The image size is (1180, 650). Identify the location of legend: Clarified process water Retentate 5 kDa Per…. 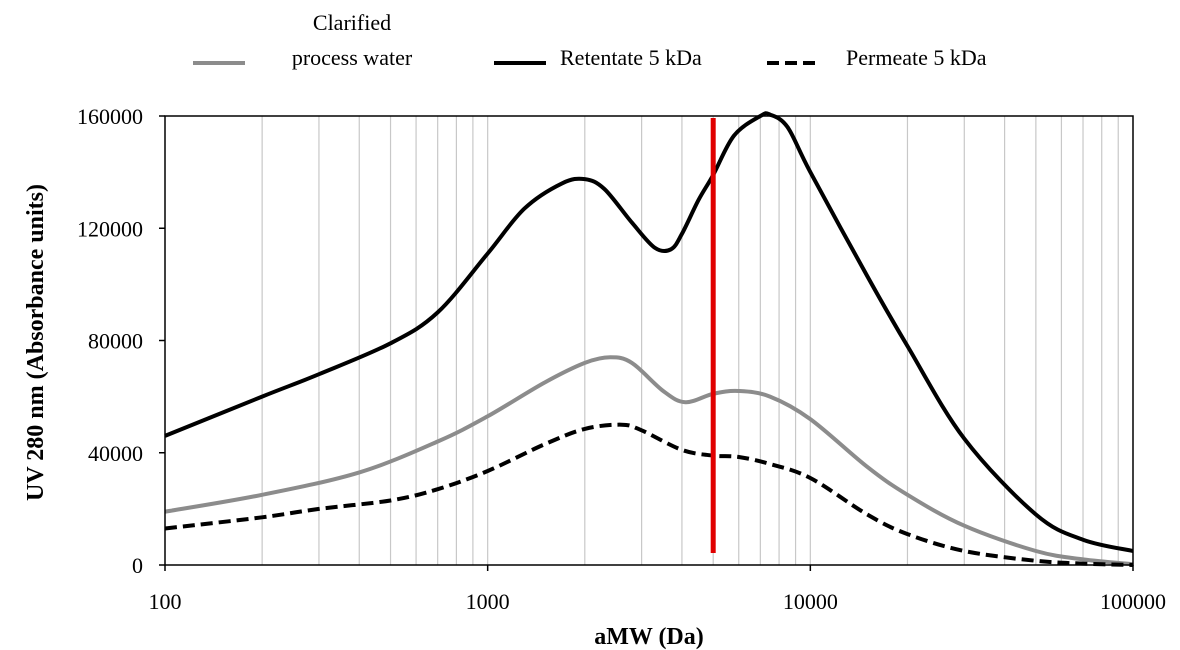
(590, 40).